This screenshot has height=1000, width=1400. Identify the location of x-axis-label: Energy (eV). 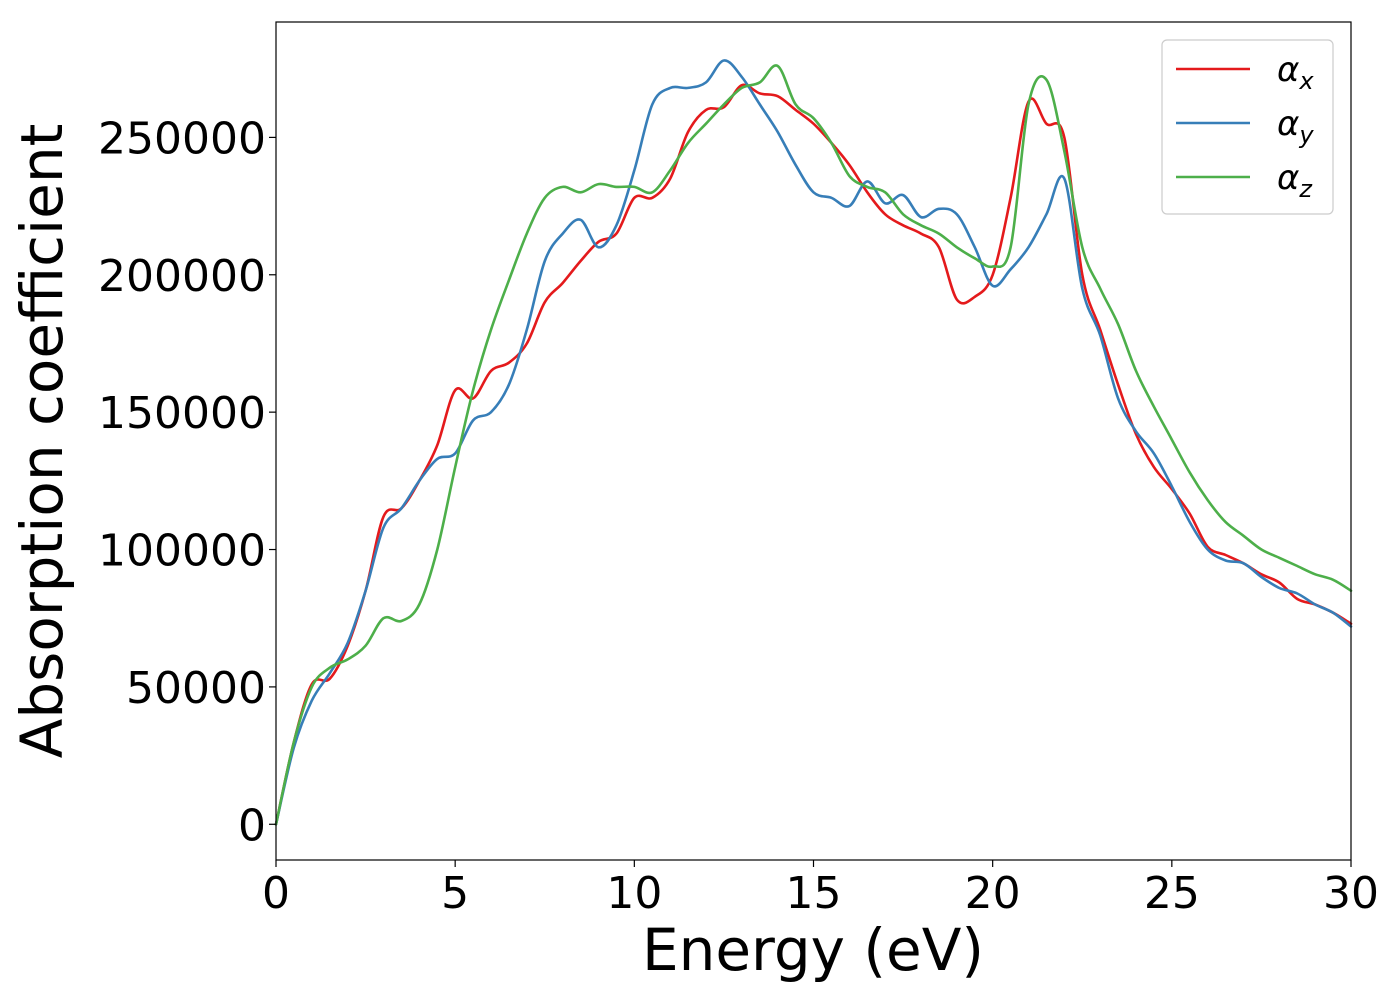
(813, 950).